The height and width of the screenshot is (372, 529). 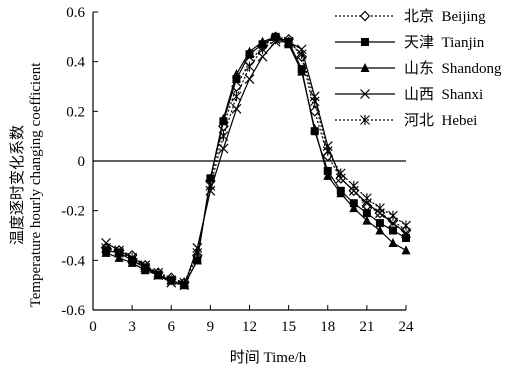 I want to click on y-tick-label: -0.4, so click(x=73, y=261).